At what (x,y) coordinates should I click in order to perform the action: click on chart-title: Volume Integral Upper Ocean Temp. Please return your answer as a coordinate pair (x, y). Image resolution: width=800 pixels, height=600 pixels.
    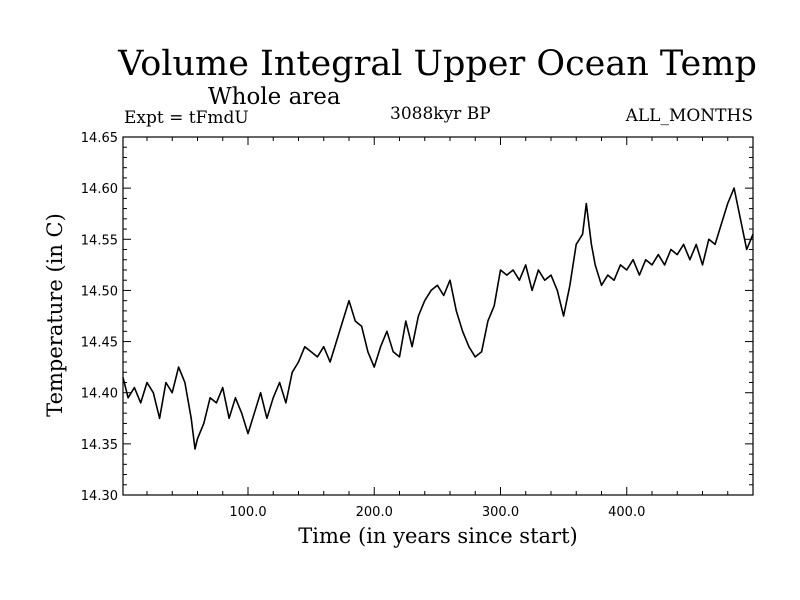
    Looking at the image, I should click on (437, 64).